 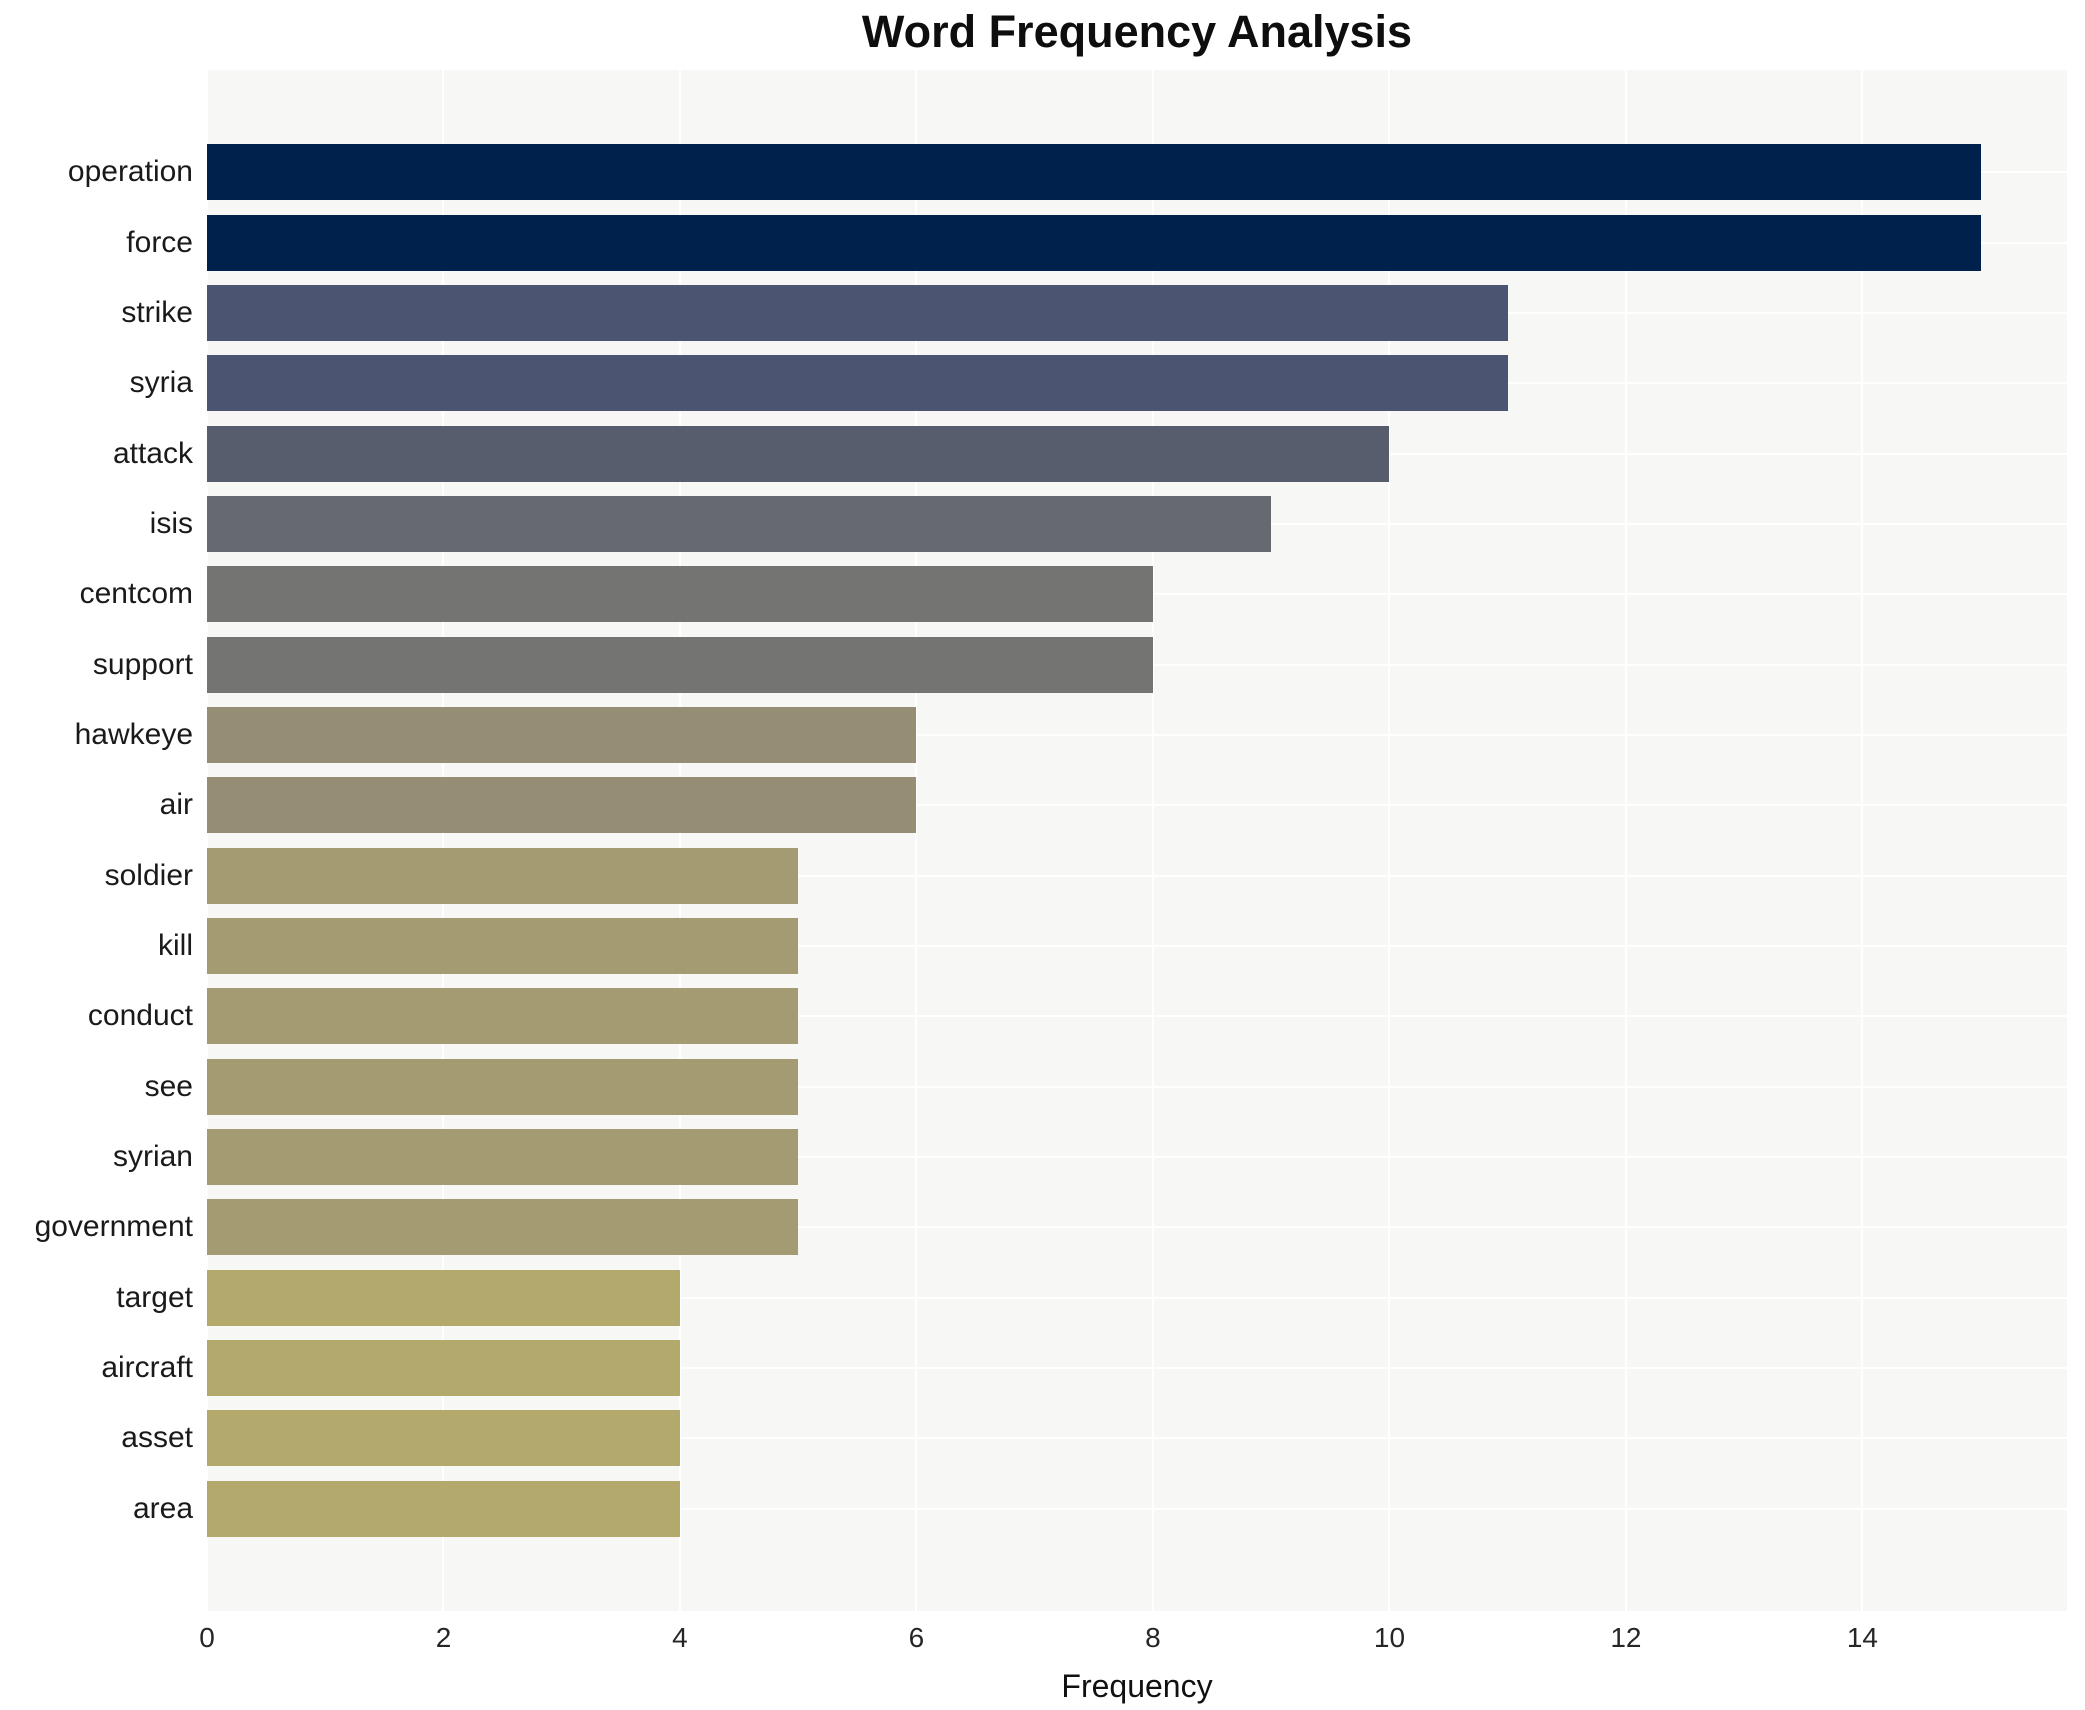 I want to click on bar-isis, so click(x=739, y=523).